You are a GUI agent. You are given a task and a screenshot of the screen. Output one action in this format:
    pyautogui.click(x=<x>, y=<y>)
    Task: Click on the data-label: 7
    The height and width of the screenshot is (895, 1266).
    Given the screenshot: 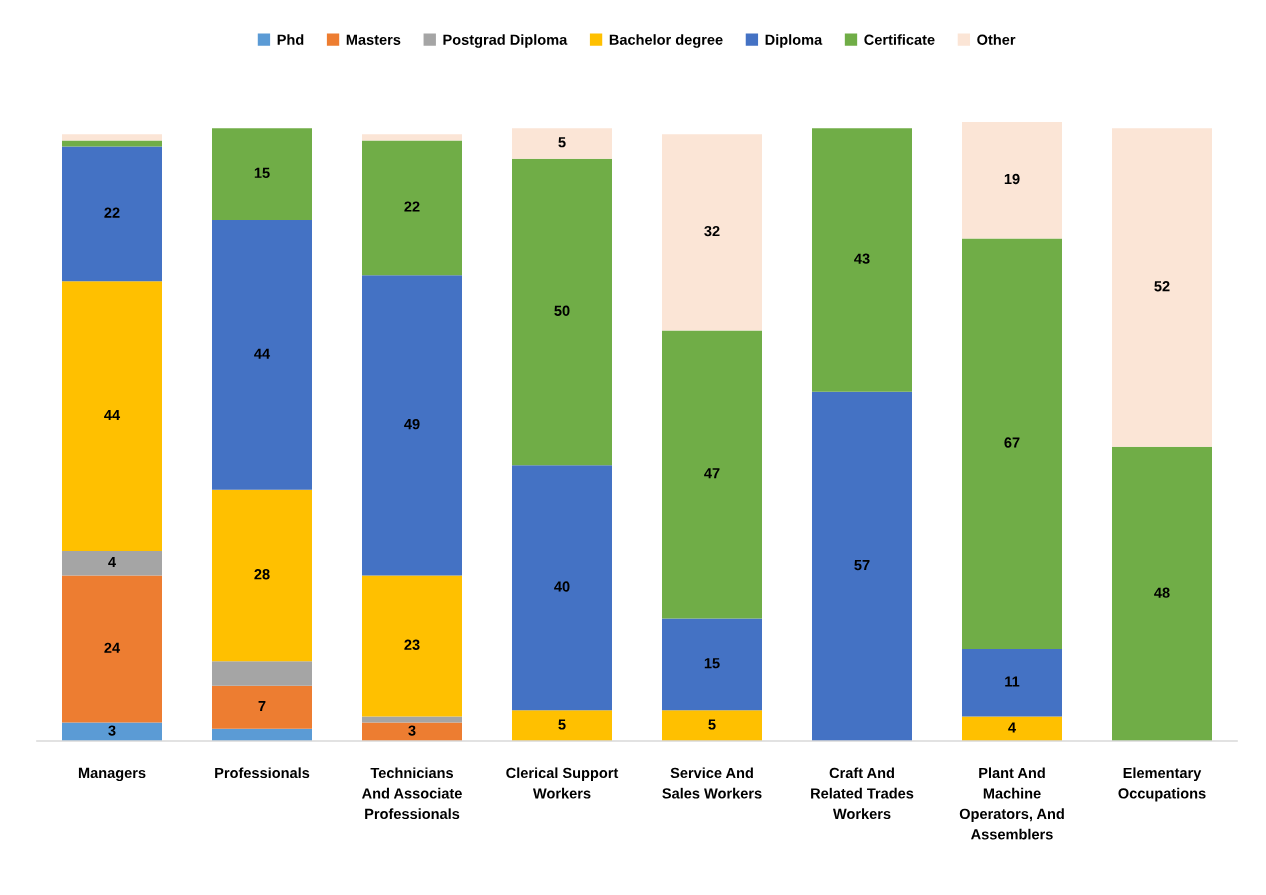 What is the action you would take?
    pyautogui.click(x=262, y=706)
    